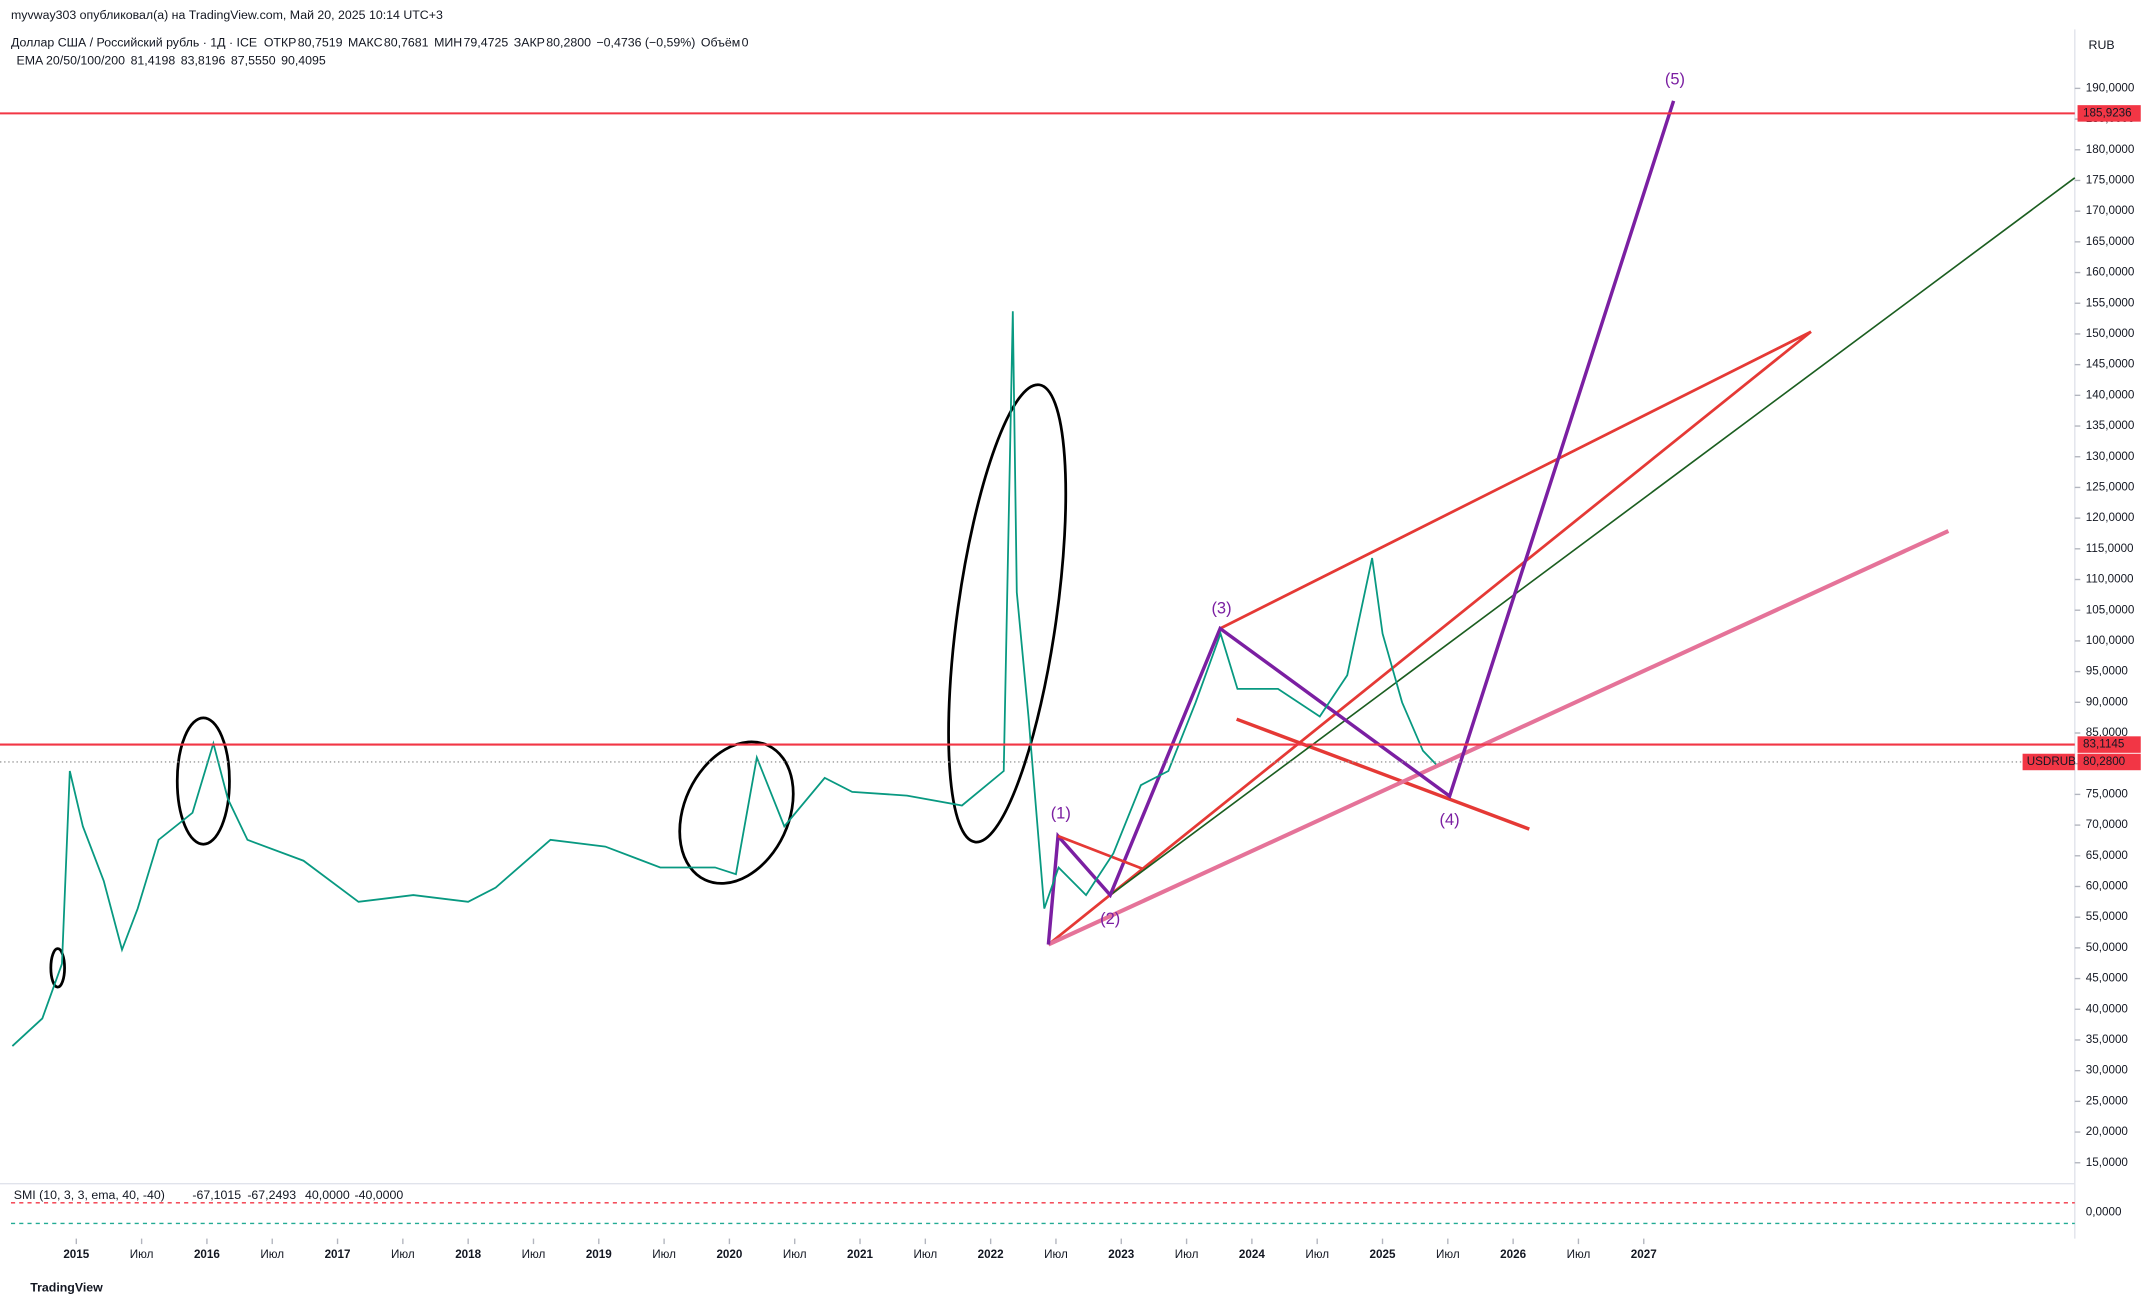 The height and width of the screenshot is (1301, 2149). I want to click on trend-line, so click(1498, 738).